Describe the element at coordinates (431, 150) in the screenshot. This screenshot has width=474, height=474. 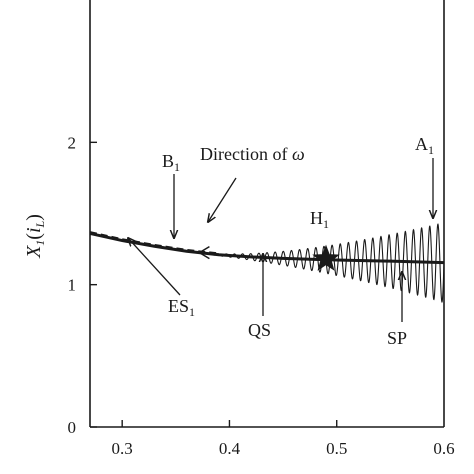
I see `annotation-a1-sub: 1` at that location.